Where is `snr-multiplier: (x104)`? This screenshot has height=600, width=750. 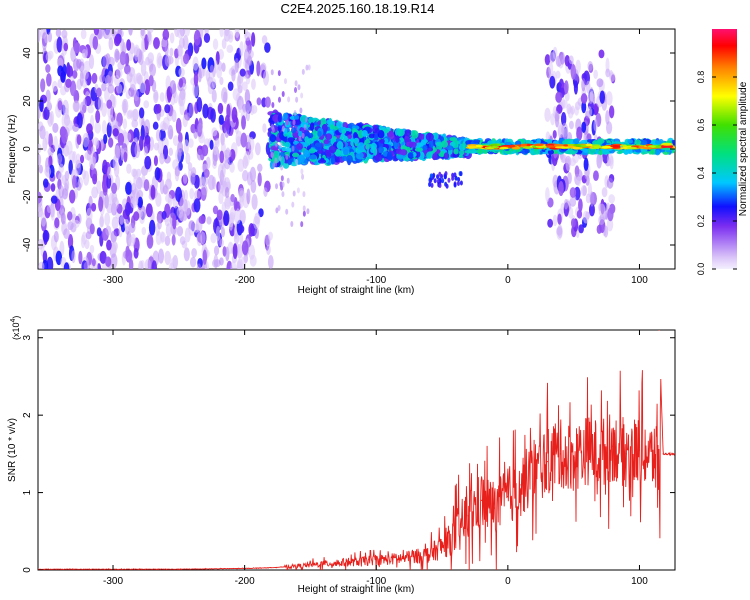 snr-multiplier: (x104) is located at coordinates (15, 328).